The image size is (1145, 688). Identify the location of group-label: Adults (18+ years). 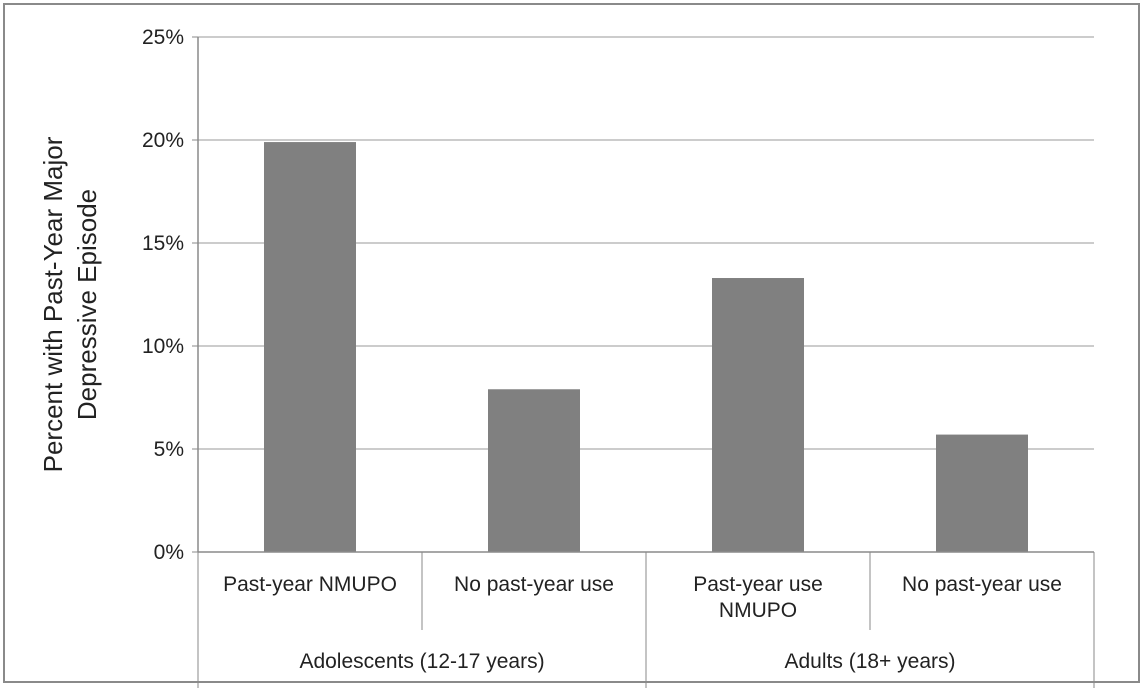
(870, 661).